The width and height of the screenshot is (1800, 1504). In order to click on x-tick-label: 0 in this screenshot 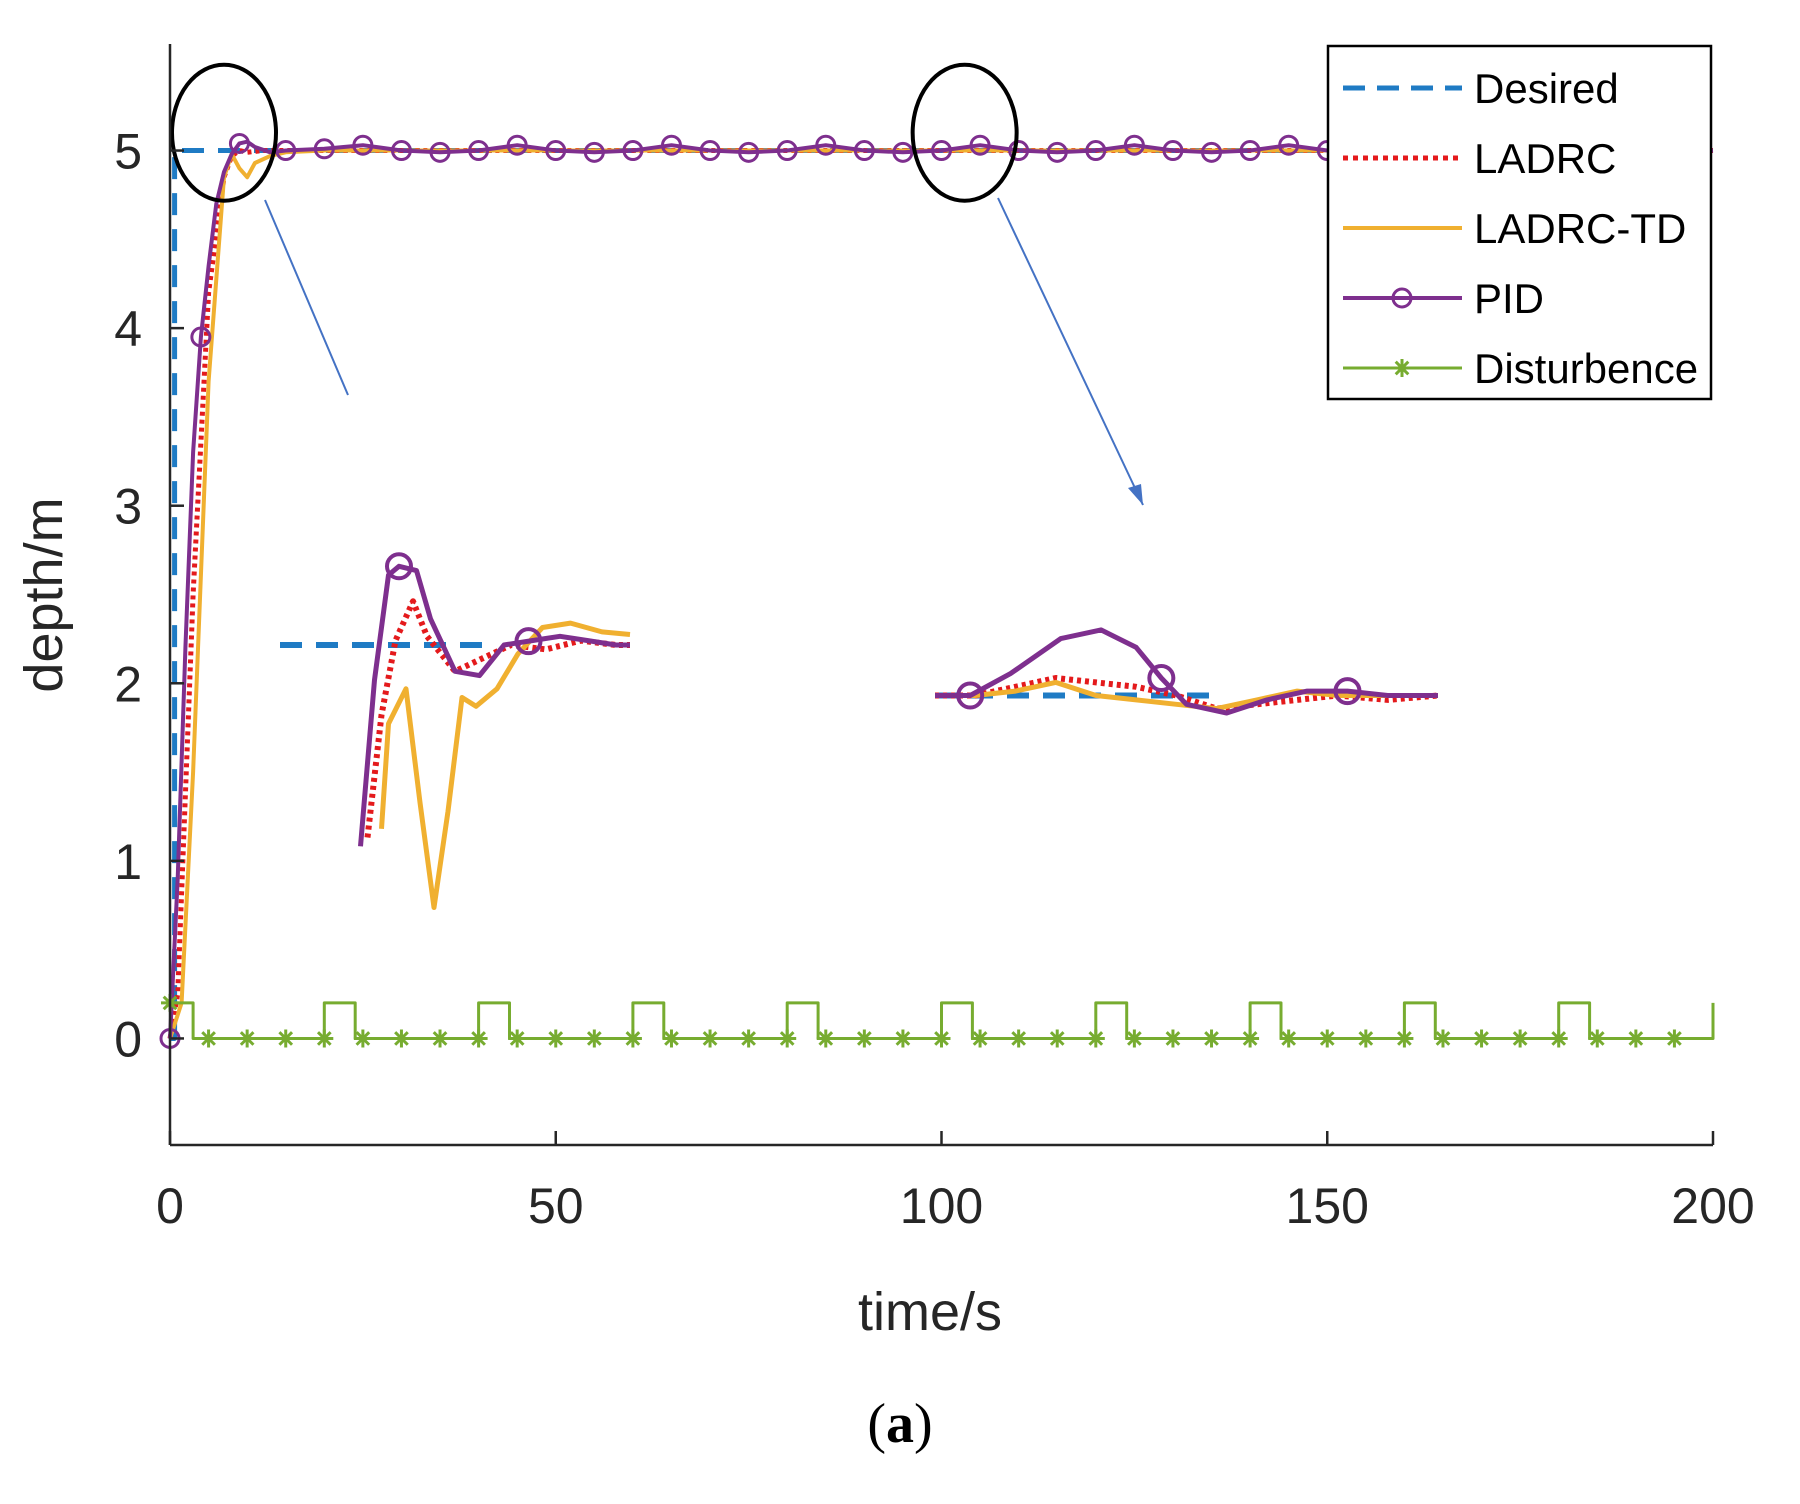, I will do `click(170, 1206)`.